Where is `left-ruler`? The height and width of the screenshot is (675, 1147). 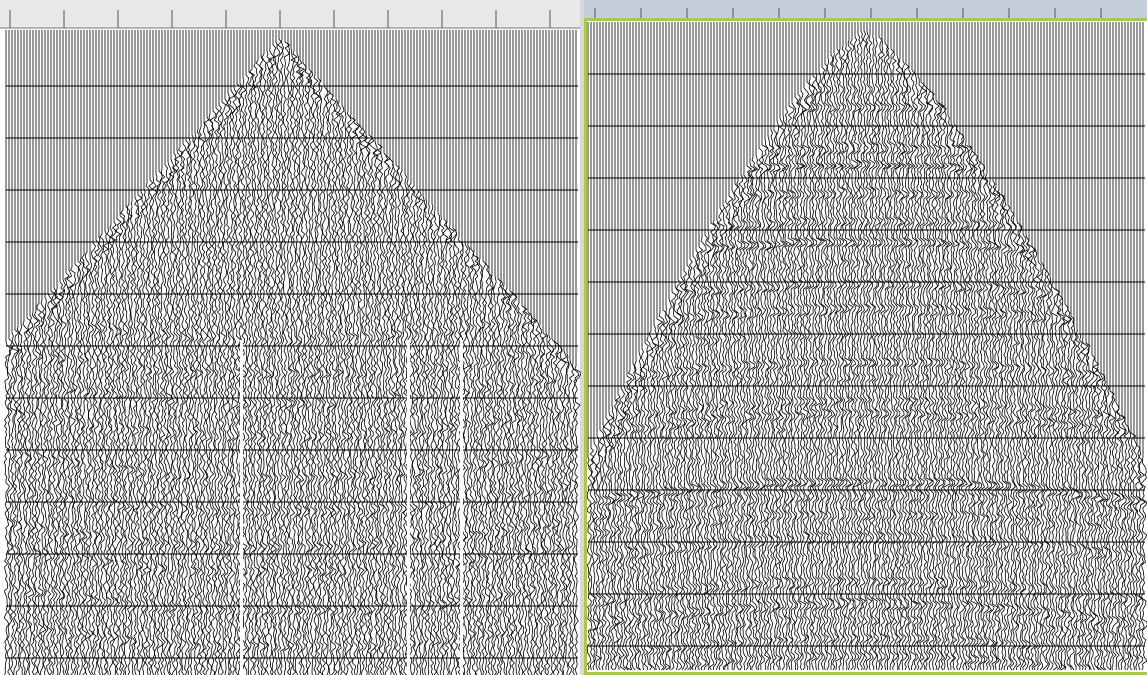 left-ruler is located at coordinates (290, 14).